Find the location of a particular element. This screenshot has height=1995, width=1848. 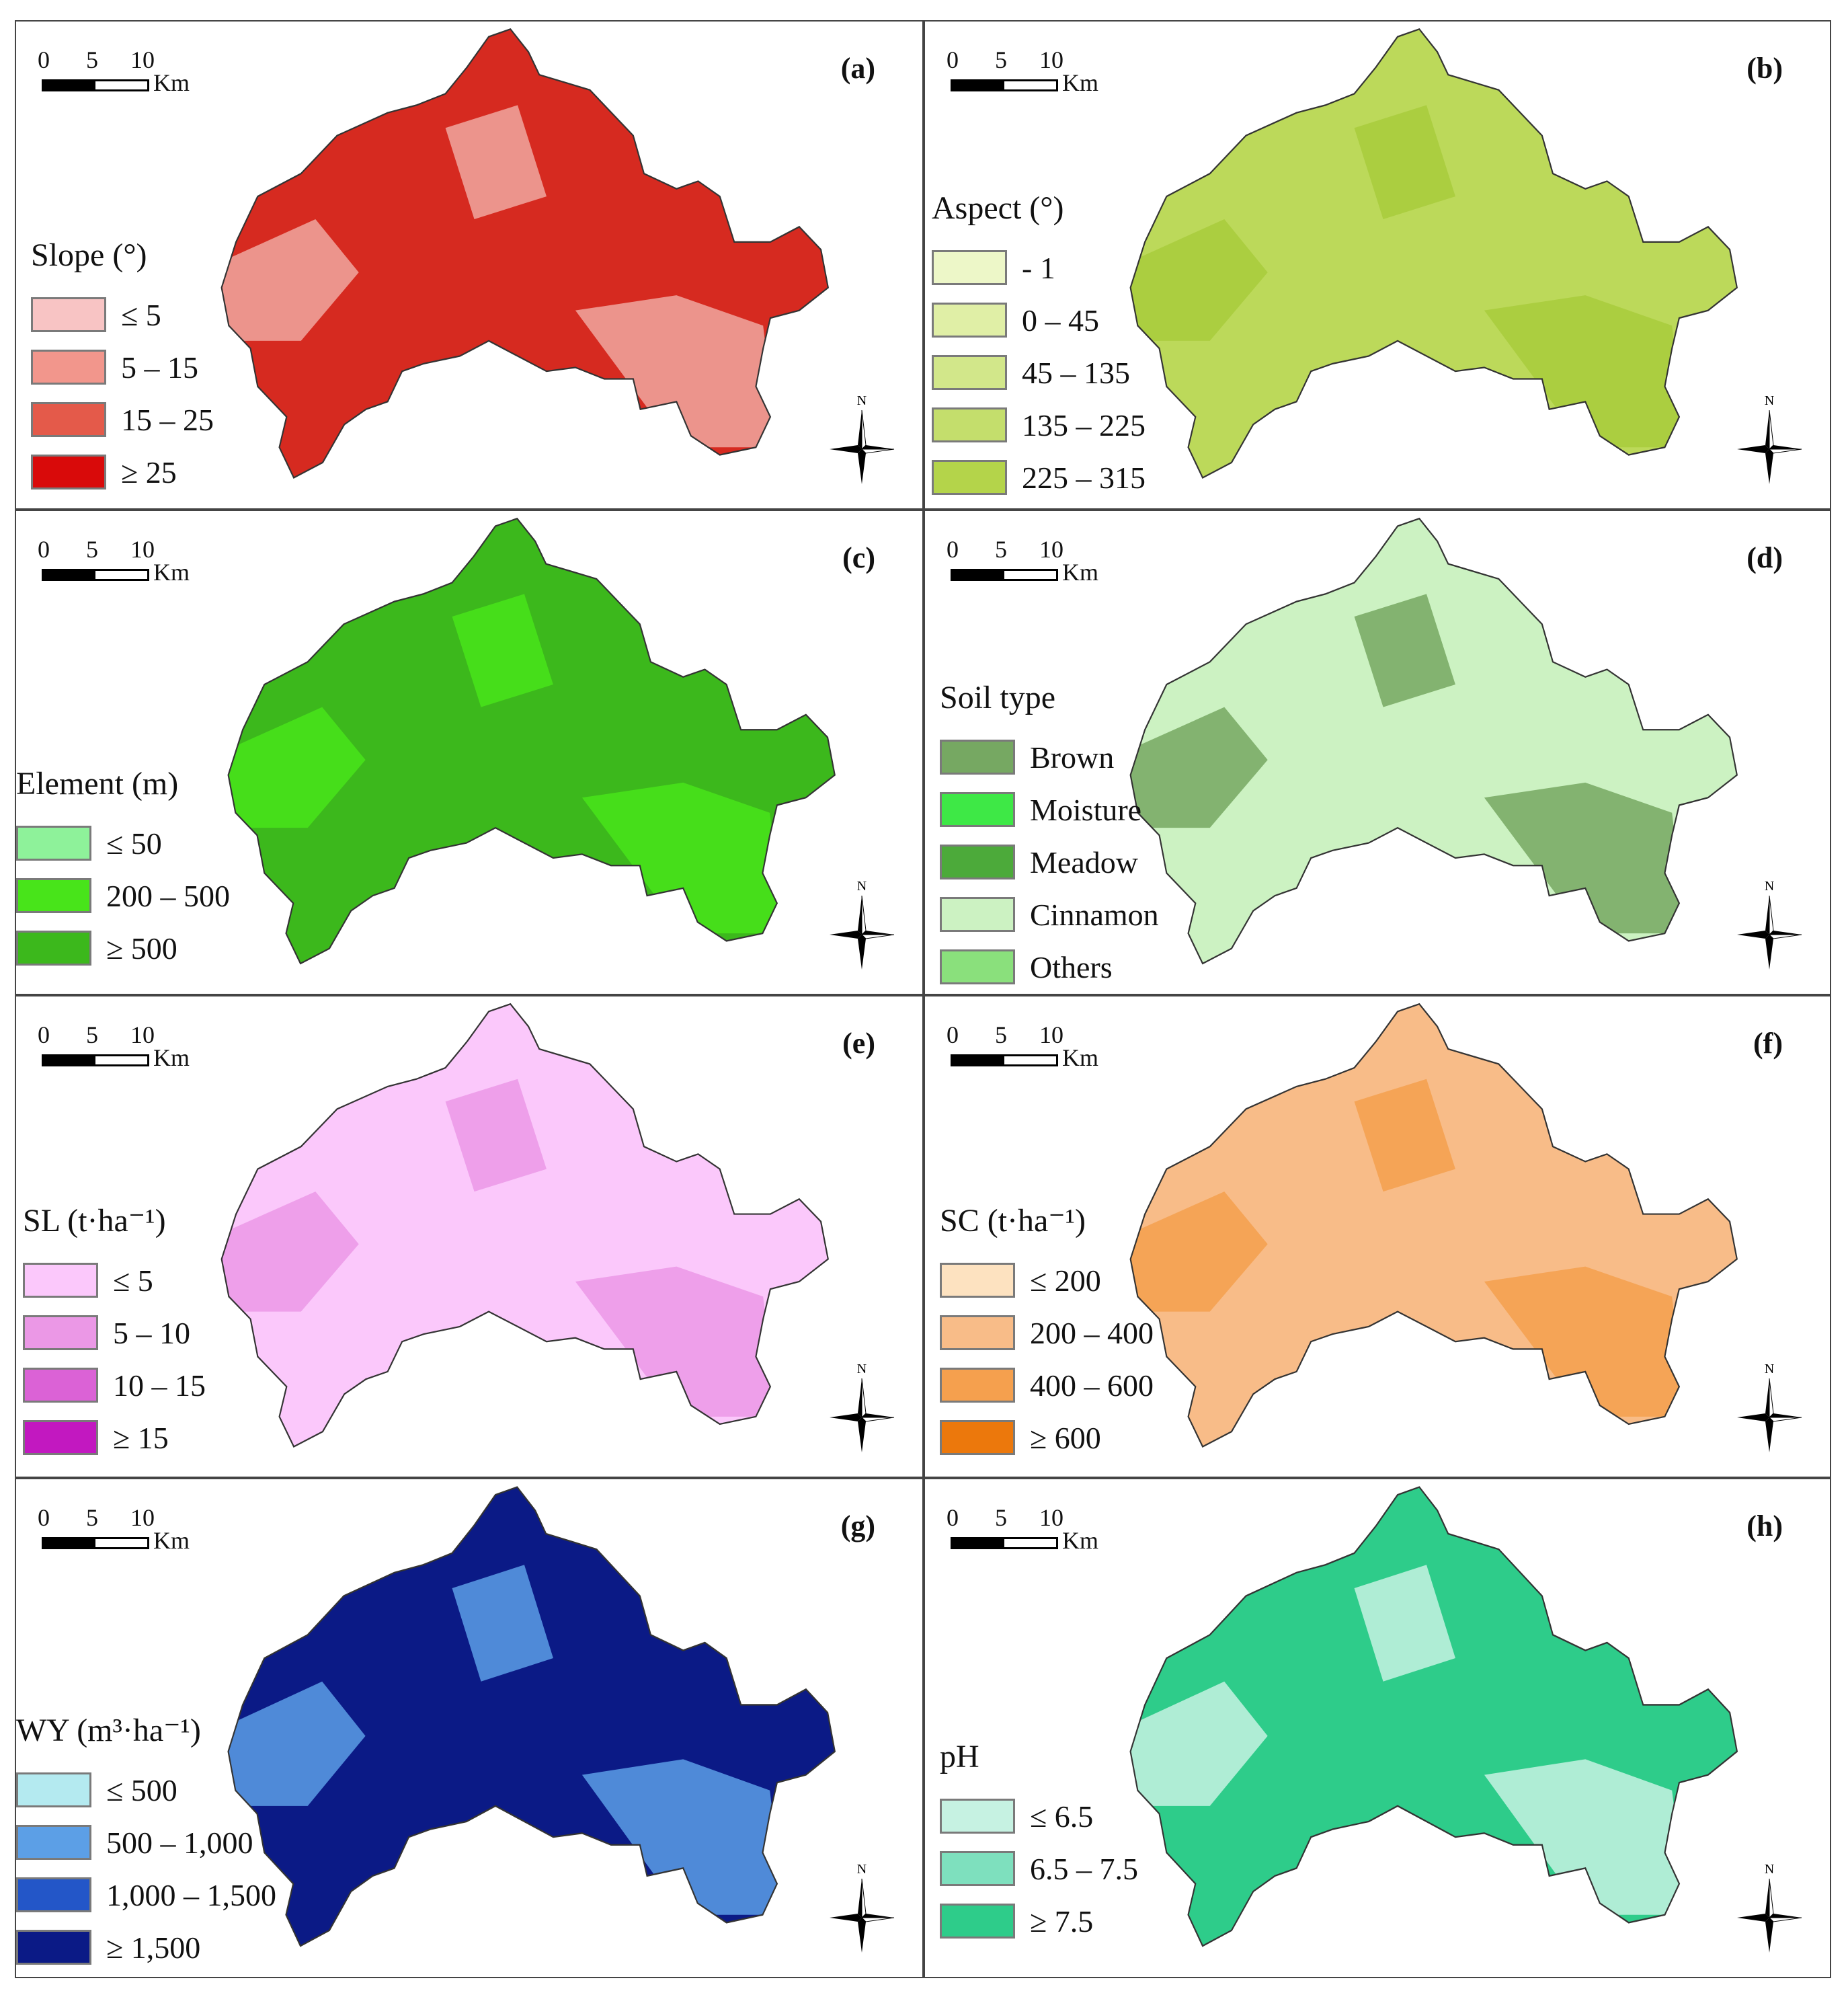

legend-label: - 1 is located at coordinates (1038, 267).